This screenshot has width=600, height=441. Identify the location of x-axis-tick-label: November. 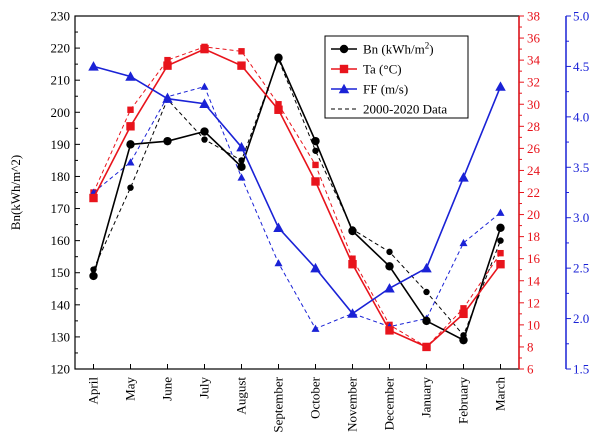
(352, 404).